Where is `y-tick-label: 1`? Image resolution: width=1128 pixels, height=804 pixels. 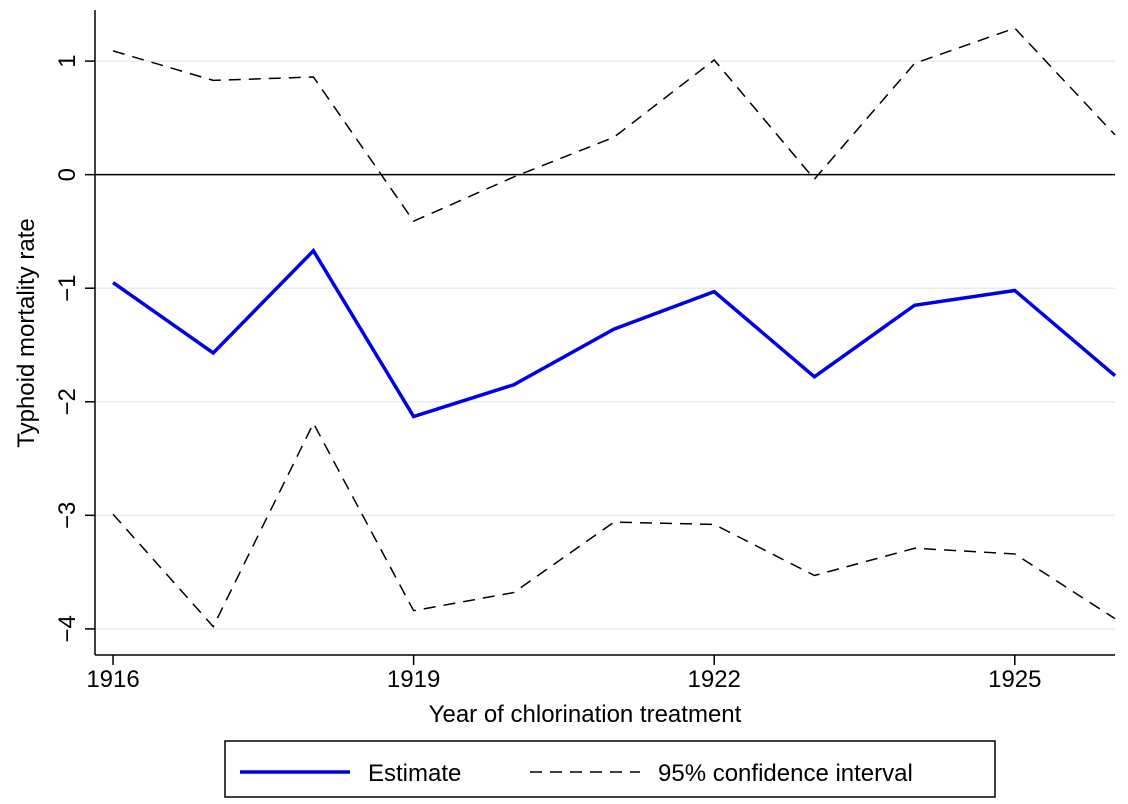
y-tick-label: 1 is located at coordinates (67, 60).